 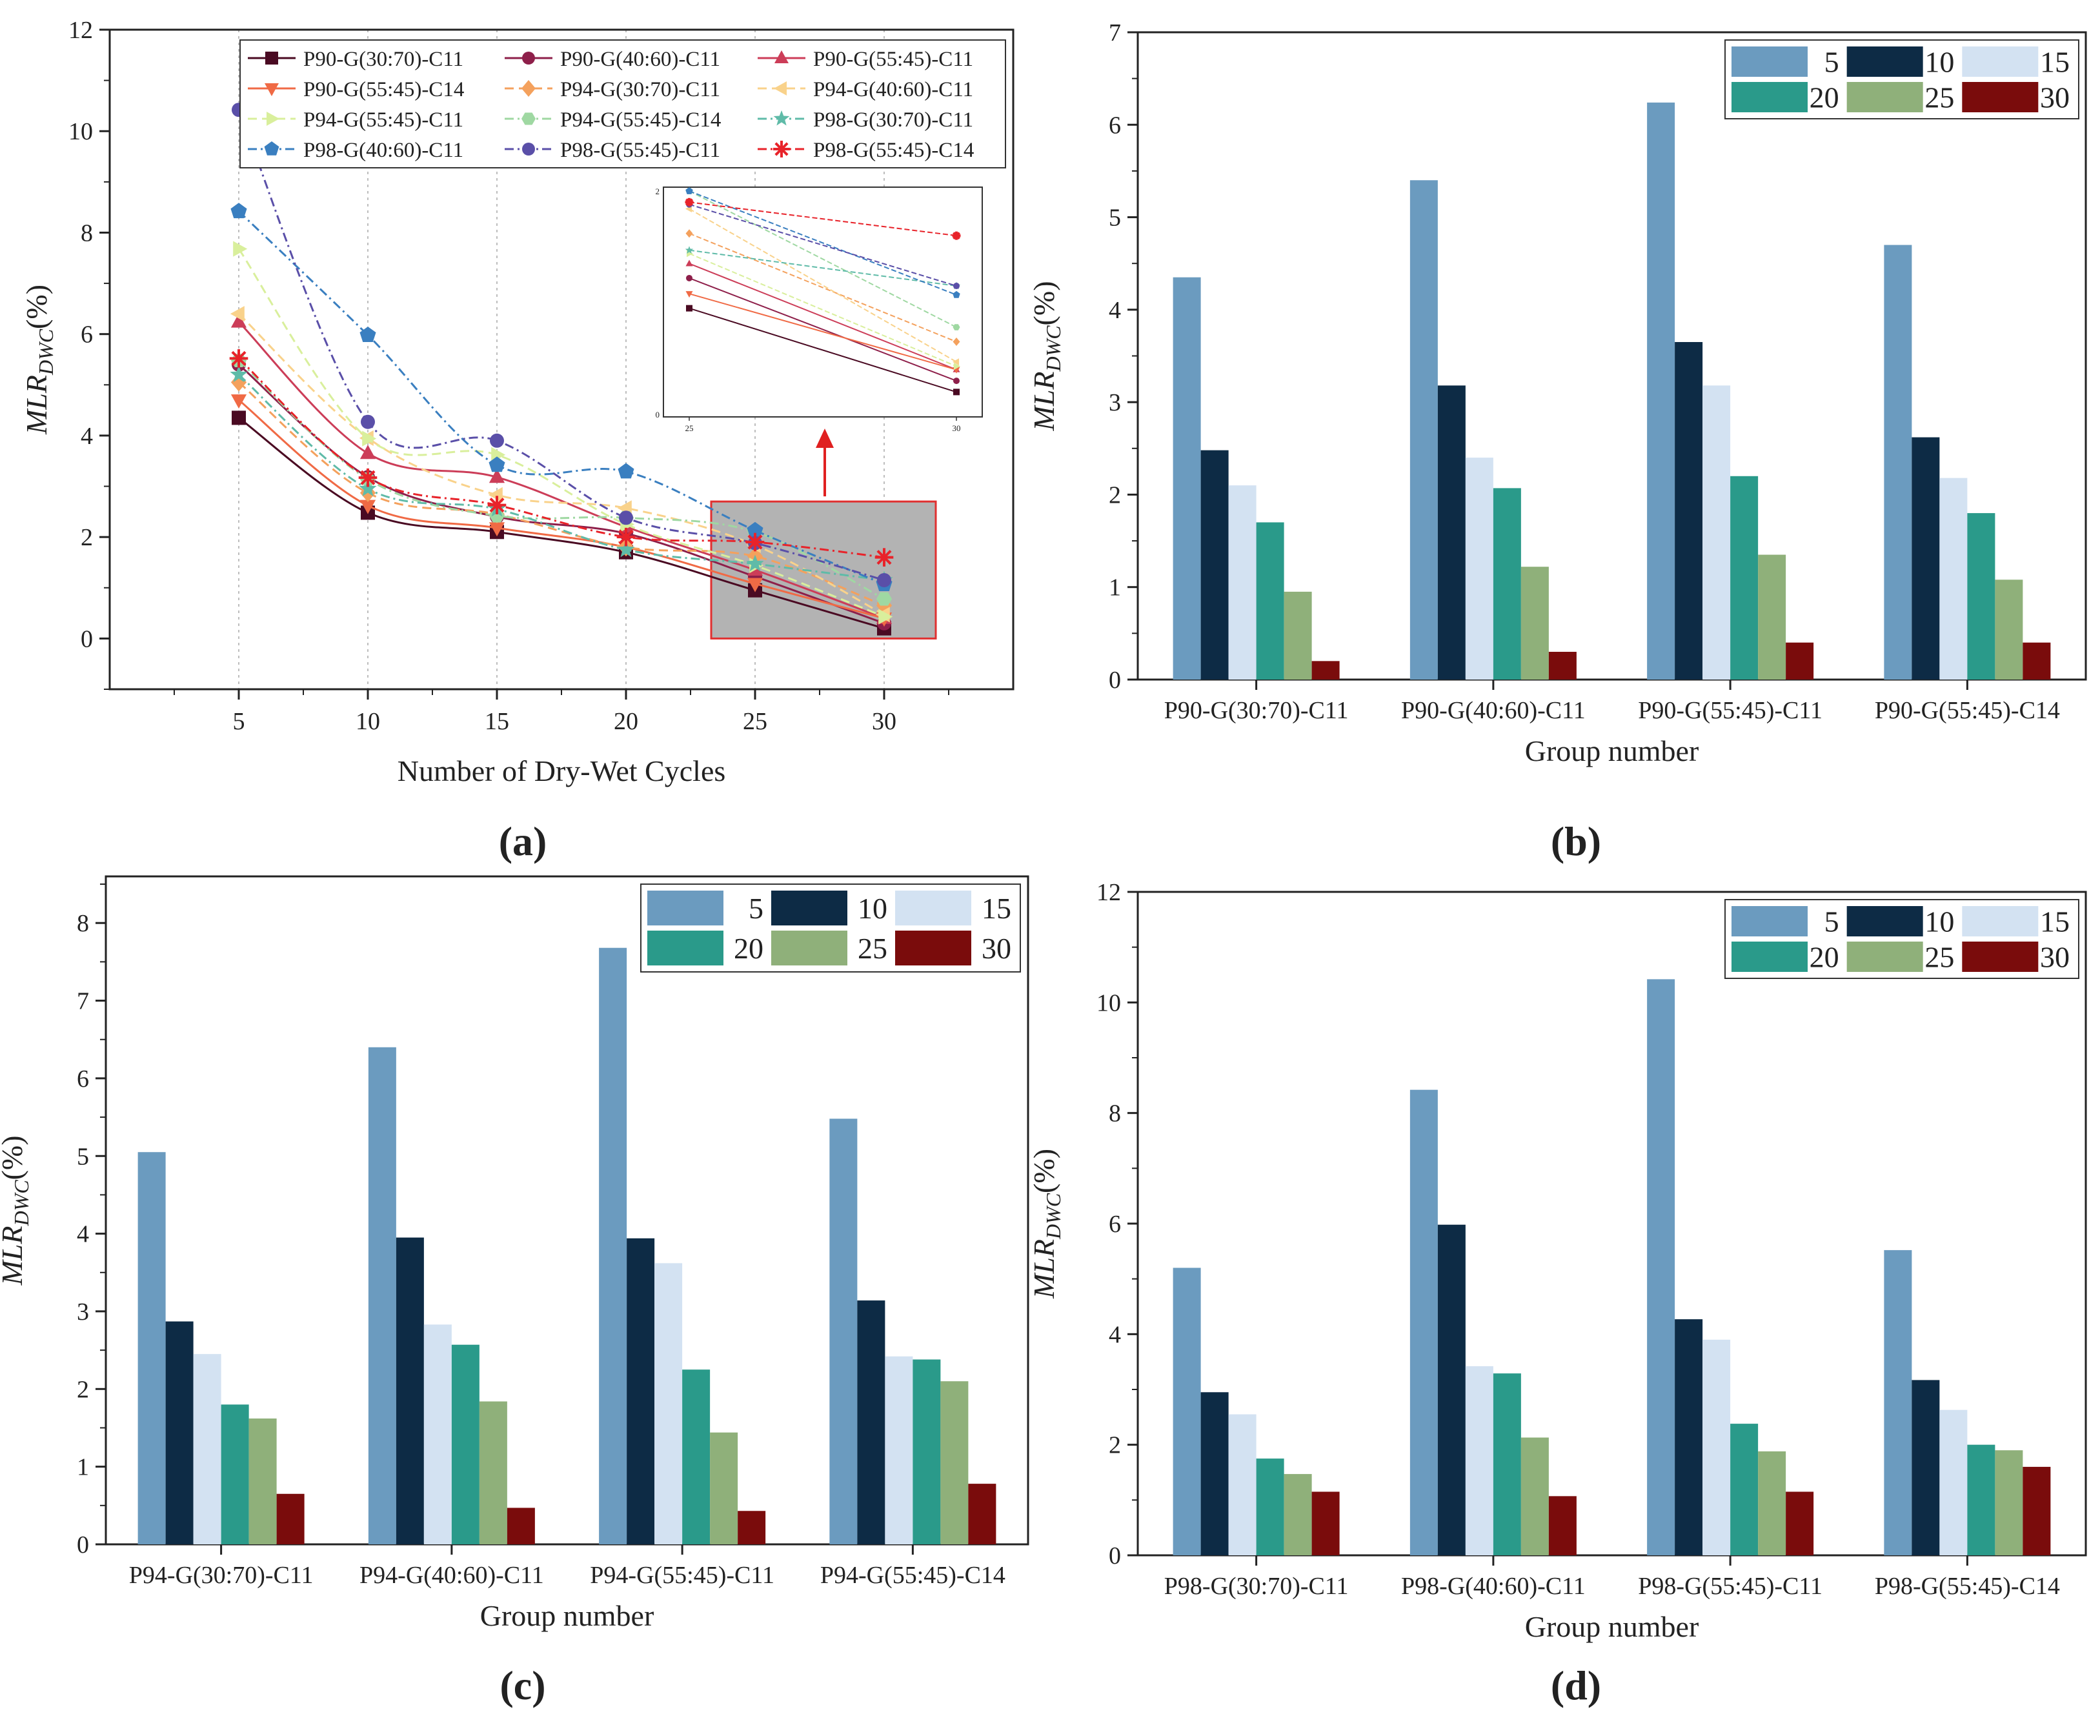 I want to click on legend-label: P94-G(30:70)-C11, so click(x=640, y=89).